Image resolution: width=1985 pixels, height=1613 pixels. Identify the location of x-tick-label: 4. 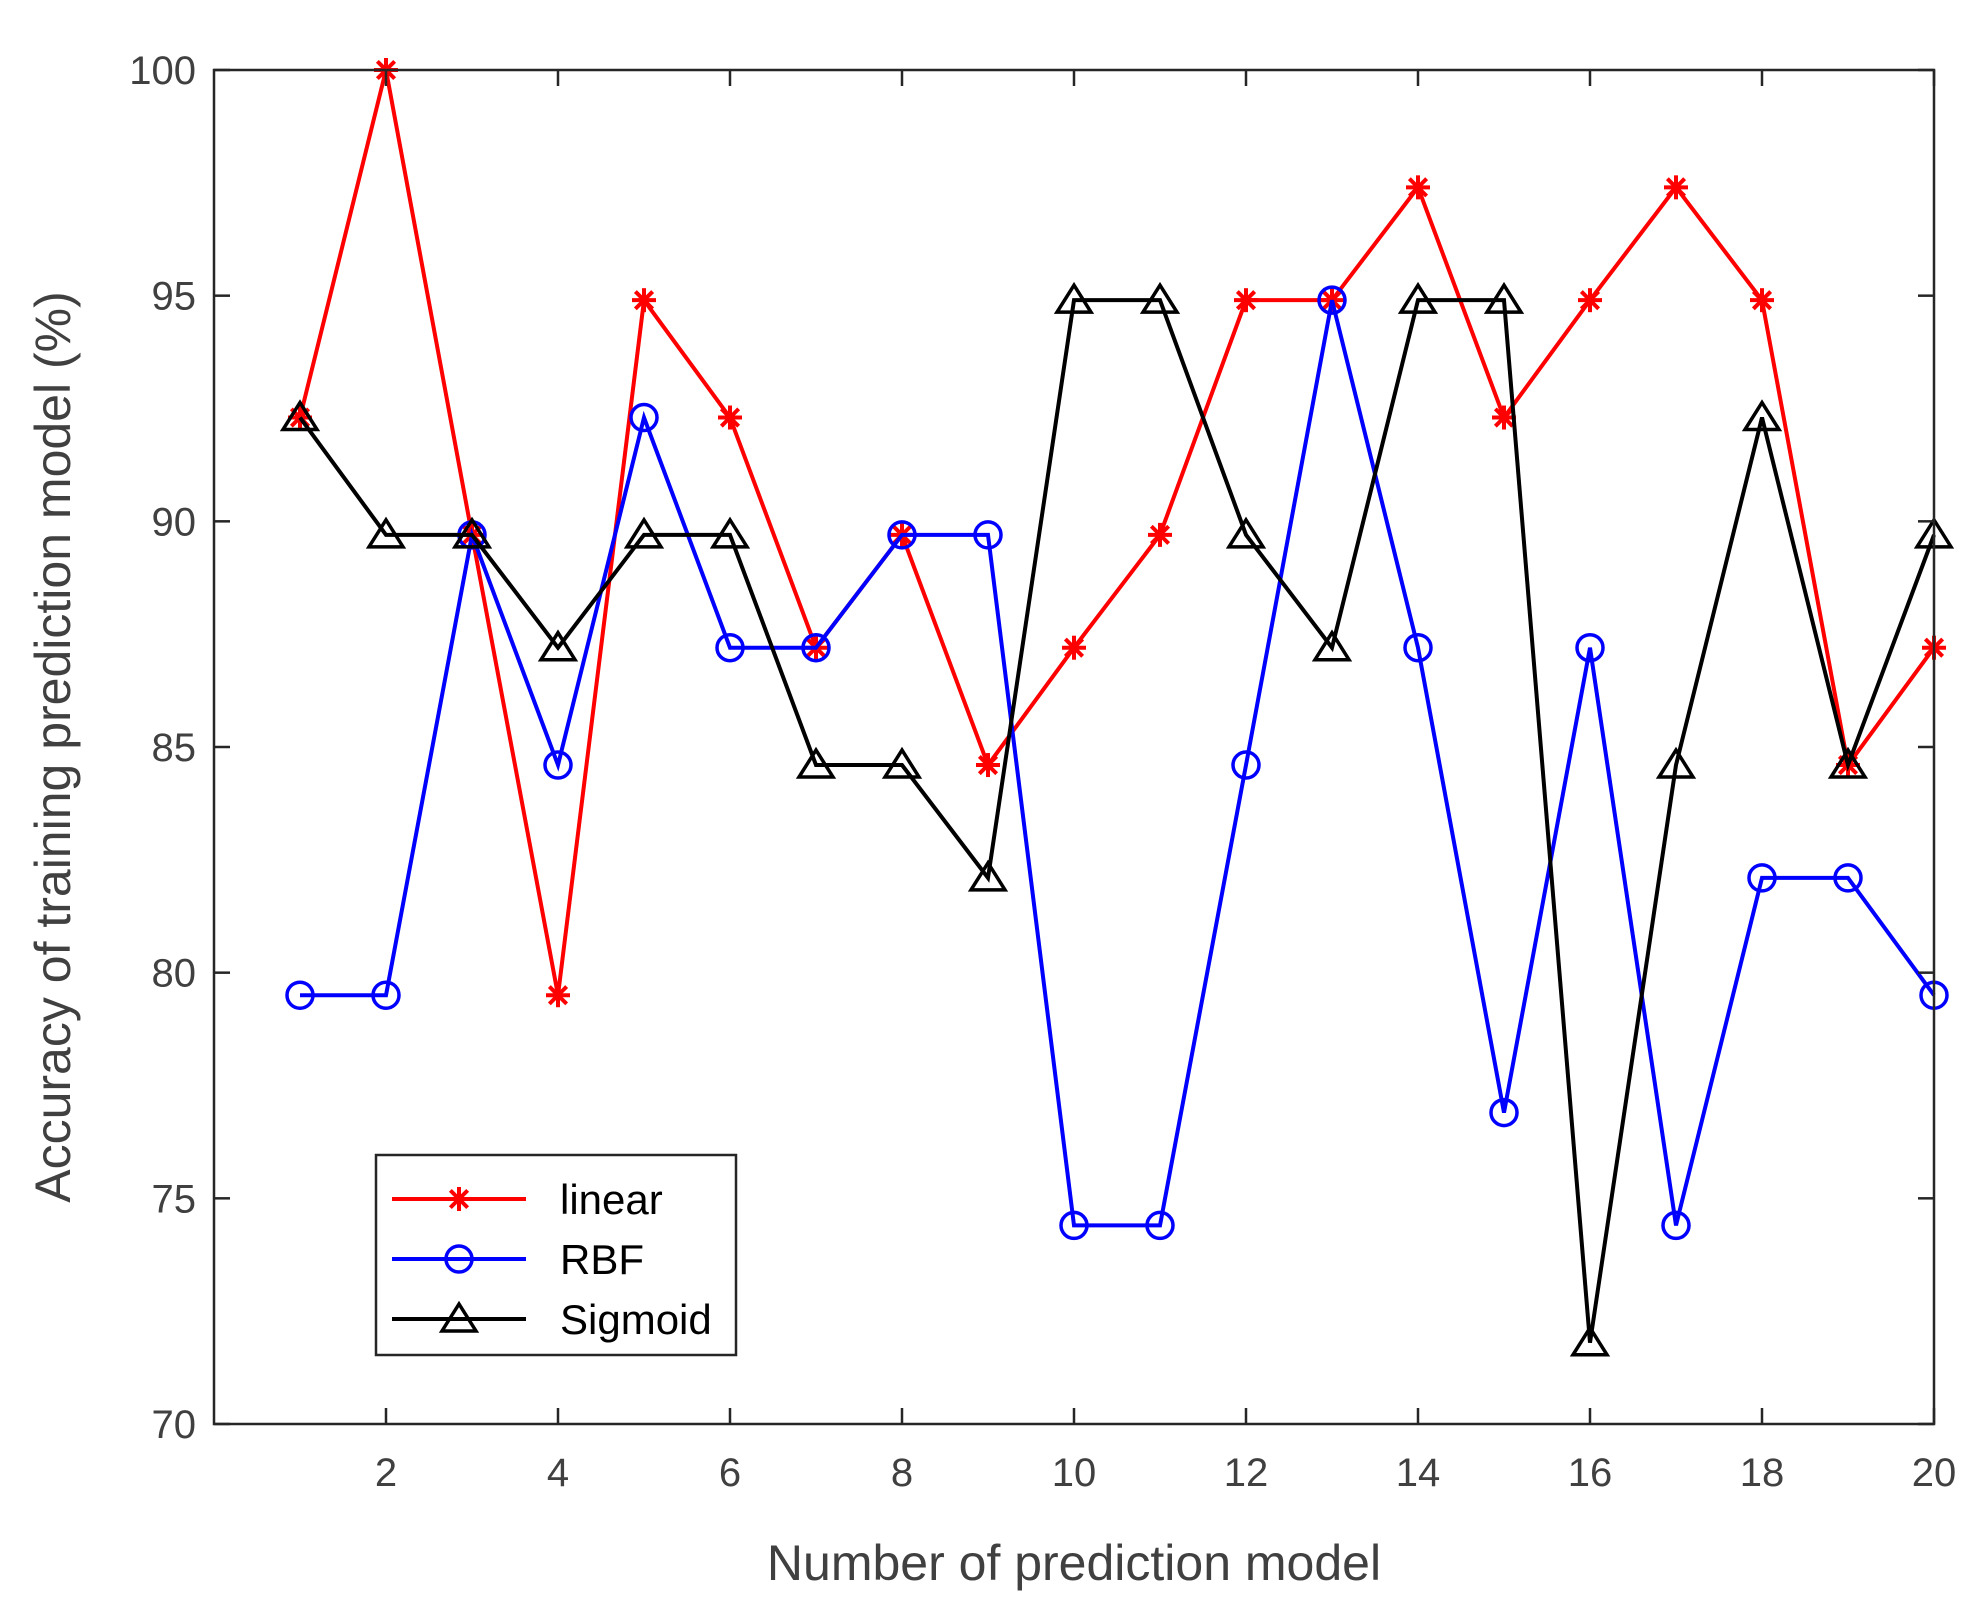
(558, 1473).